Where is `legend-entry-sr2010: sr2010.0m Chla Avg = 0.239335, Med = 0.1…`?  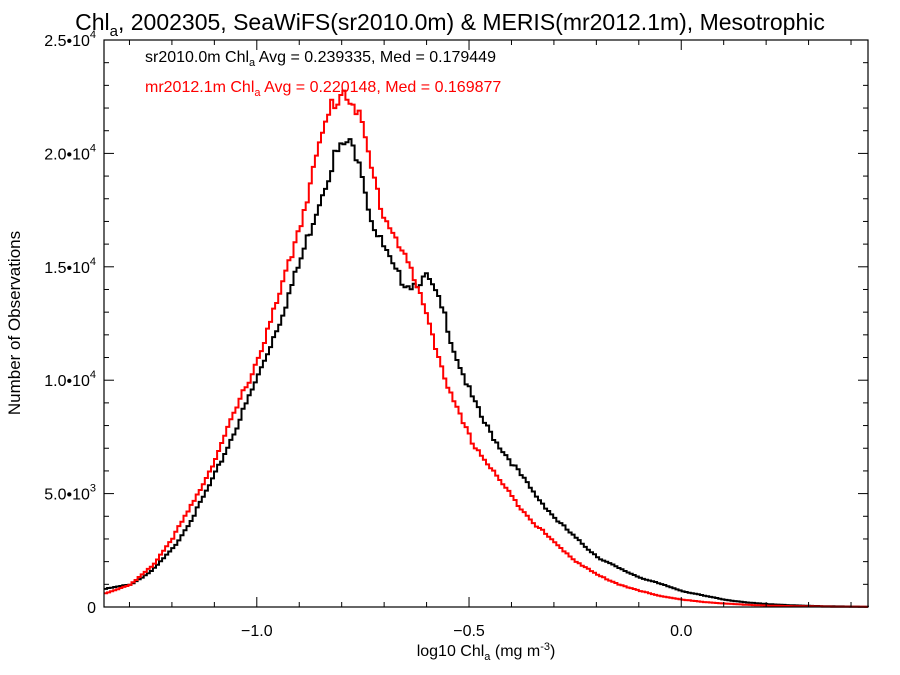 legend-entry-sr2010: sr2010.0m Chla Avg = 0.239335, Med = 0.1… is located at coordinates (320, 59).